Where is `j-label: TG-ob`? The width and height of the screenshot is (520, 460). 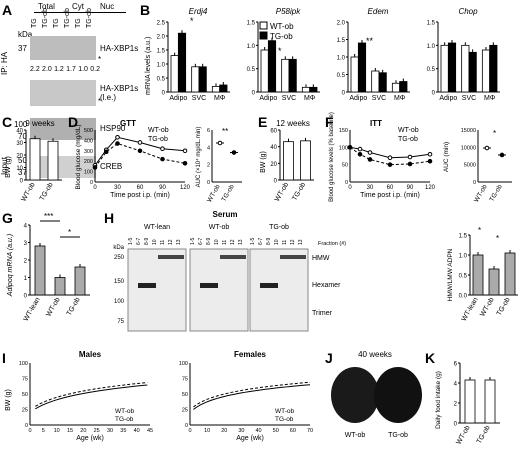 j-label: TG-ob is located at coordinates (398, 435).